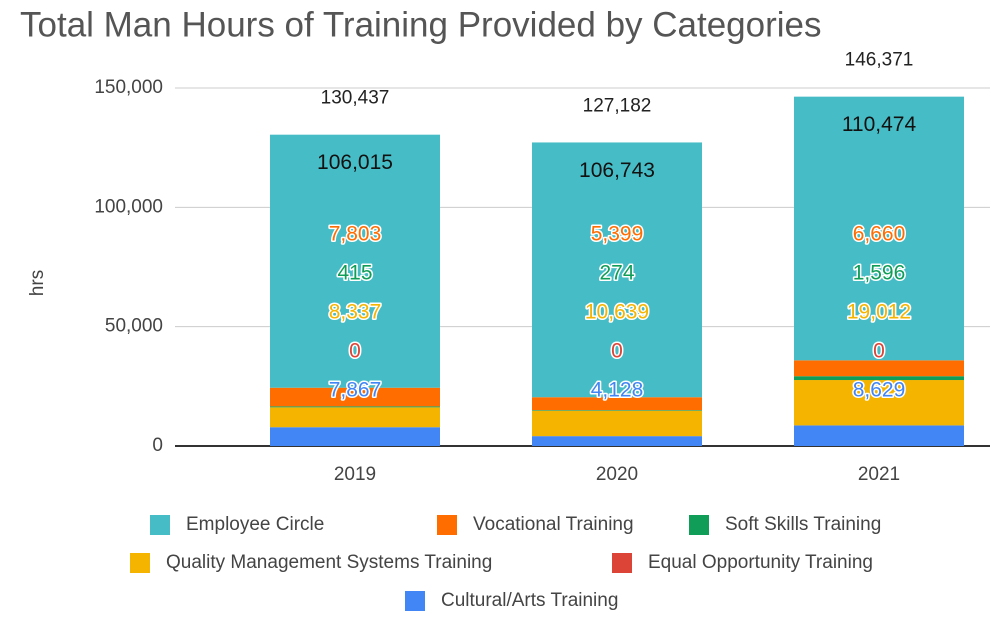 This screenshot has height=618, width=998. What do you see at coordinates (553, 524) in the screenshot?
I see `legend-label: Vocational Training` at bounding box center [553, 524].